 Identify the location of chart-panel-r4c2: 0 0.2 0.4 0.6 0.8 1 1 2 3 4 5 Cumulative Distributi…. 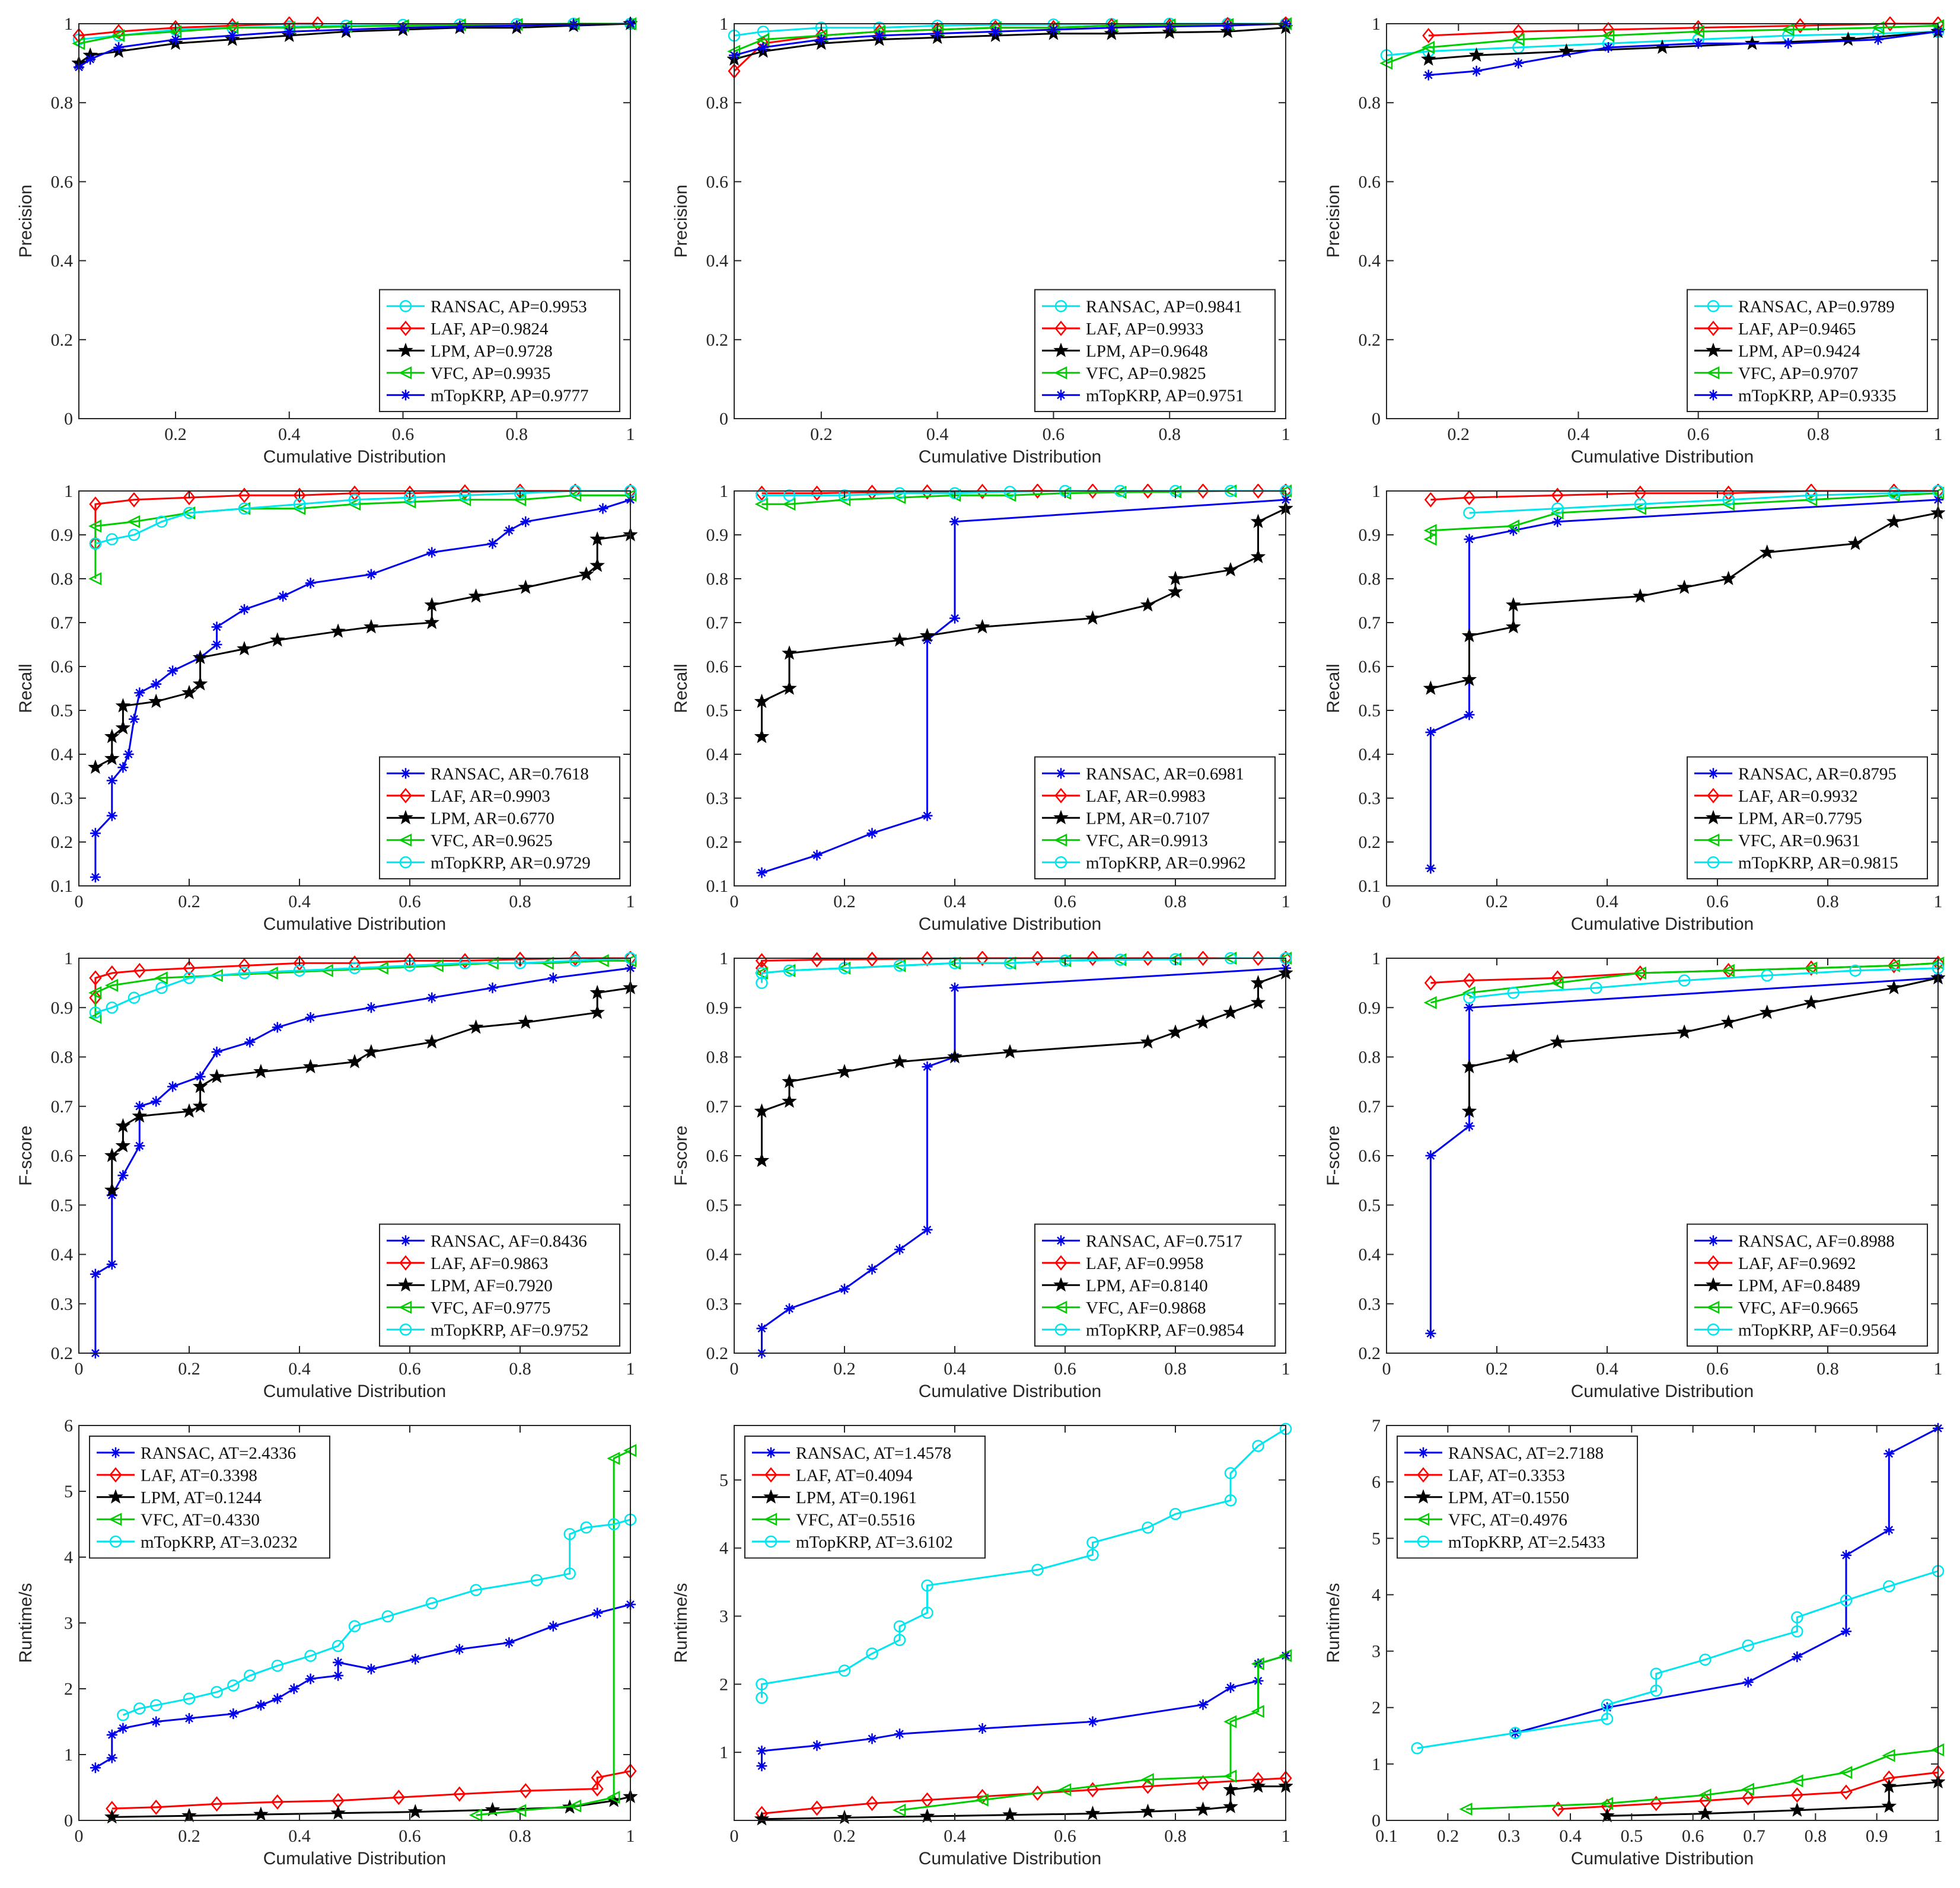
(982, 1645).